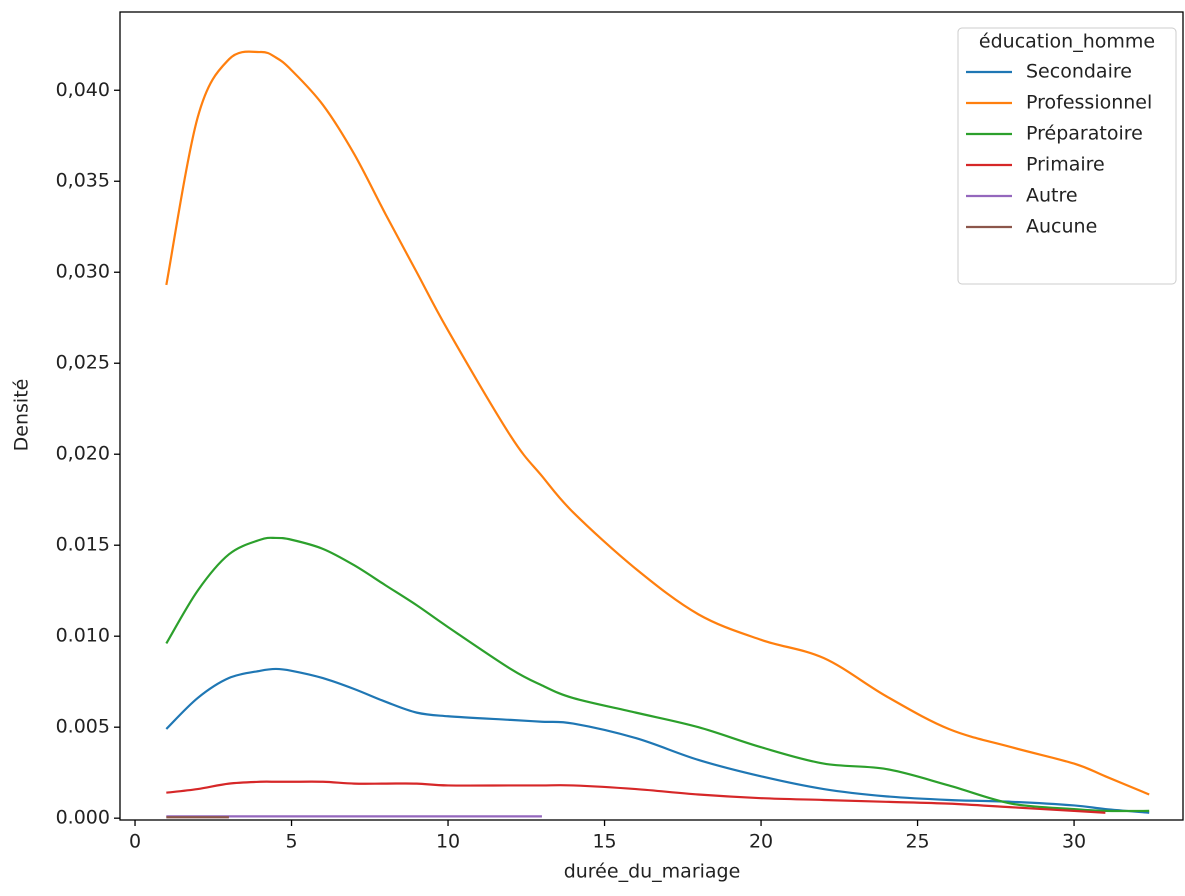 The height and width of the screenshot is (896, 1185). I want to click on x-tick-label: 20, so click(761, 842).